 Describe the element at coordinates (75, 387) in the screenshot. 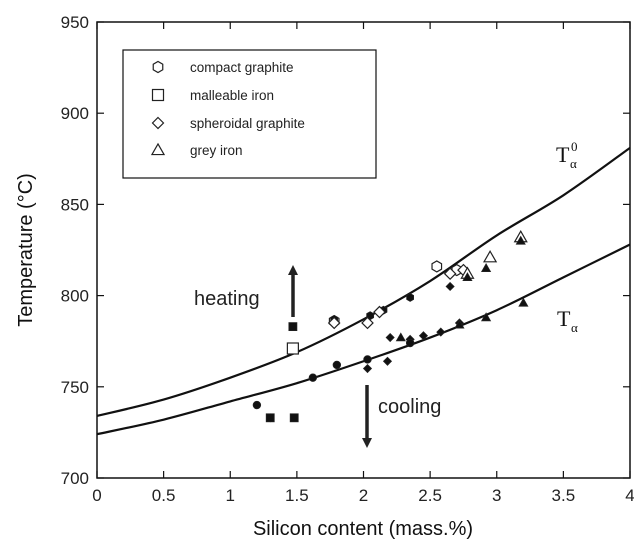

I see `y-tick-label: 750` at that location.